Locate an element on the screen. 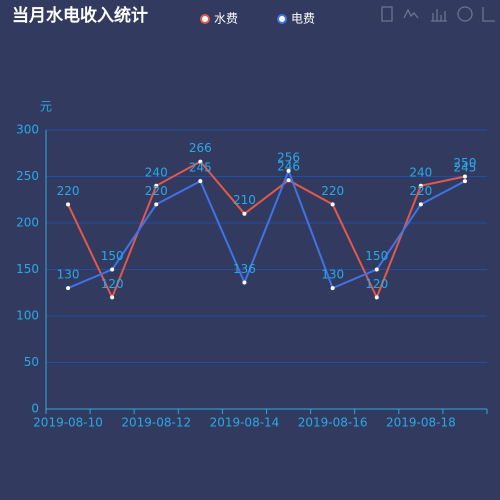  tool-restore is located at coordinates (465, 14).